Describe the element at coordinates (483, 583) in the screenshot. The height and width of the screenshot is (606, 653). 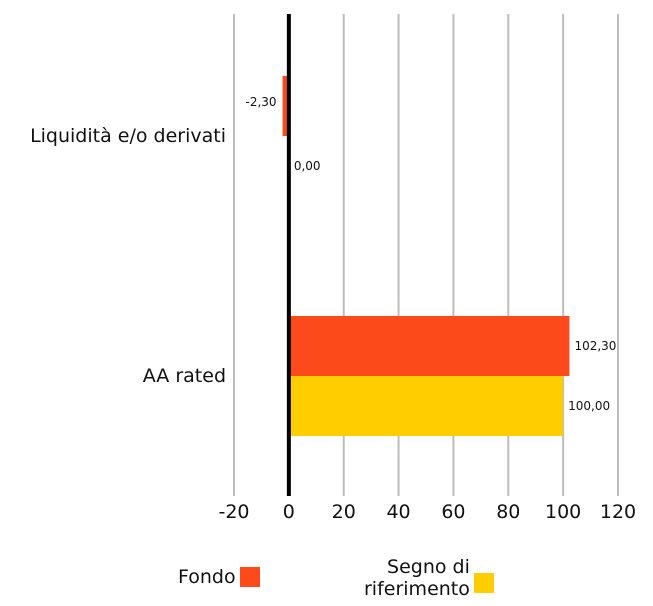
I see `legend-swatch-segno` at that location.